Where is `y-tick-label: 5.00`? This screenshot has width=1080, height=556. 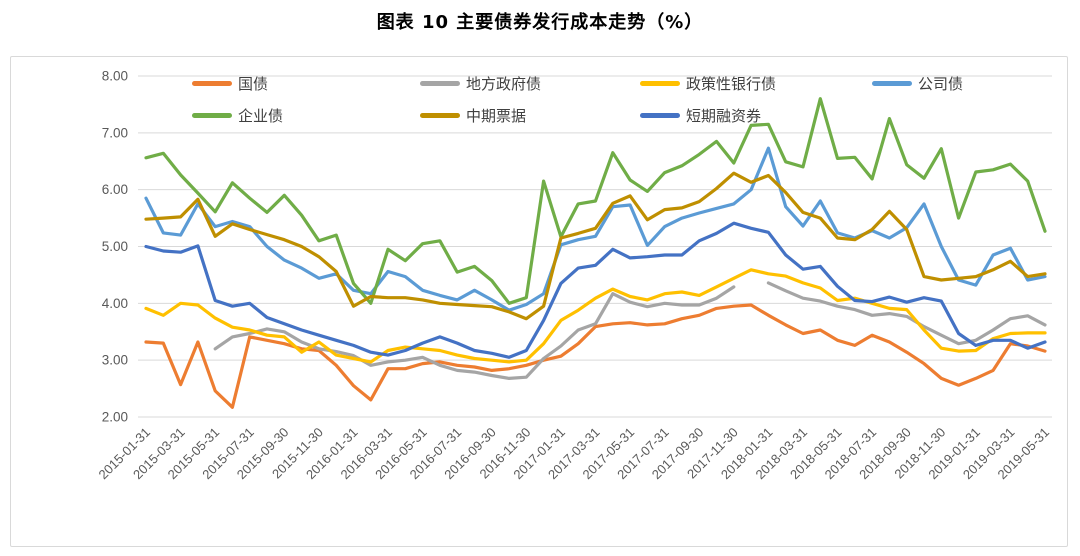
y-tick-label: 5.00 is located at coordinates (115, 246).